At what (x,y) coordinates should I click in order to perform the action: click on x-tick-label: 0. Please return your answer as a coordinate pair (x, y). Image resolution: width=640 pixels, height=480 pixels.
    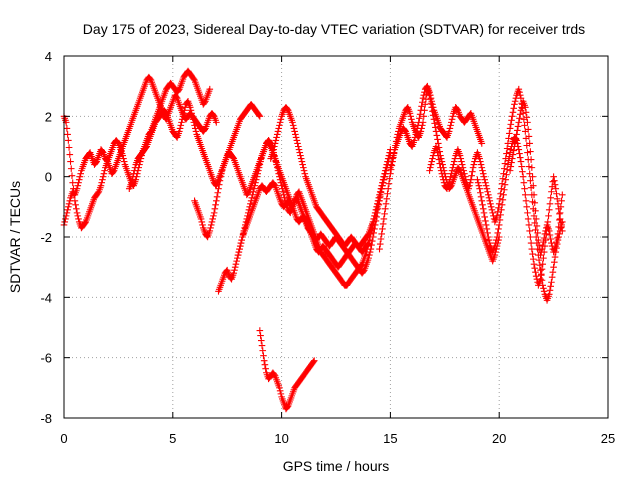
    Looking at the image, I should click on (63, 438).